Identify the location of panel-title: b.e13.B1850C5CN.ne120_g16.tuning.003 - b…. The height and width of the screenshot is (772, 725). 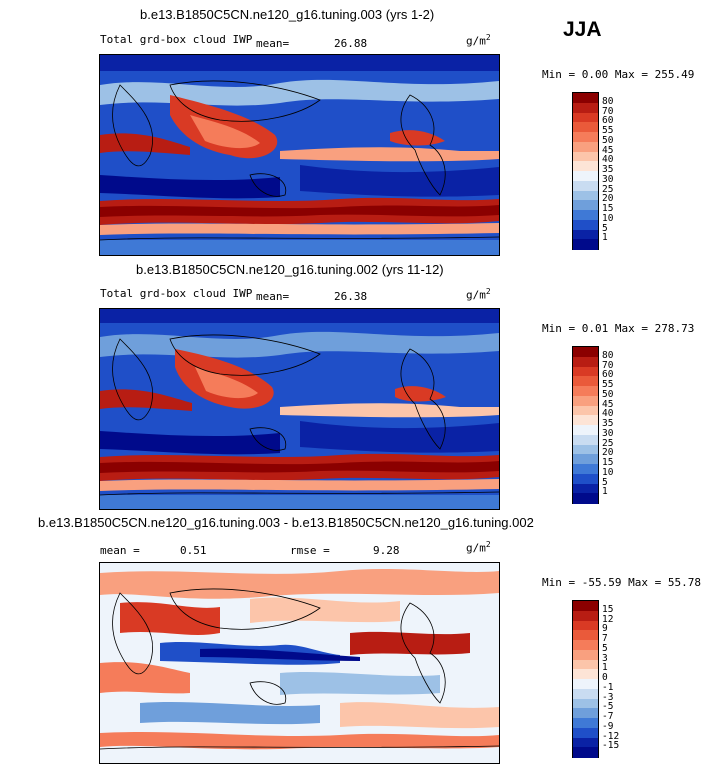
(286, 522).